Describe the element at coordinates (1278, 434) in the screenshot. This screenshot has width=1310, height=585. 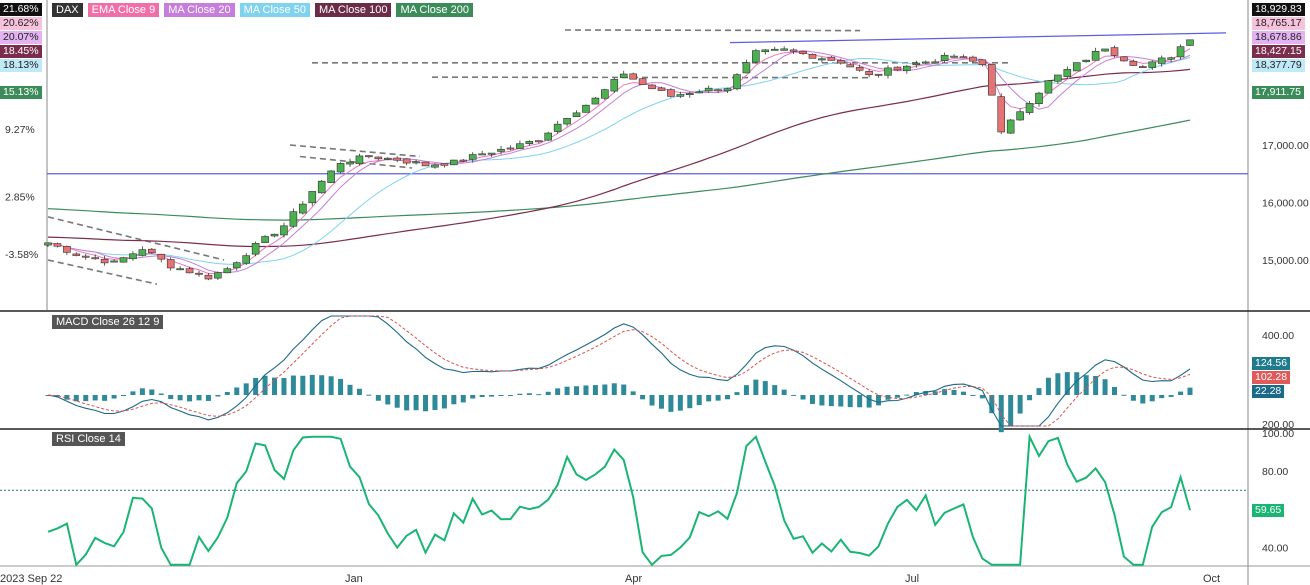
I see `rsi-tick-label: 100.00` at that location.